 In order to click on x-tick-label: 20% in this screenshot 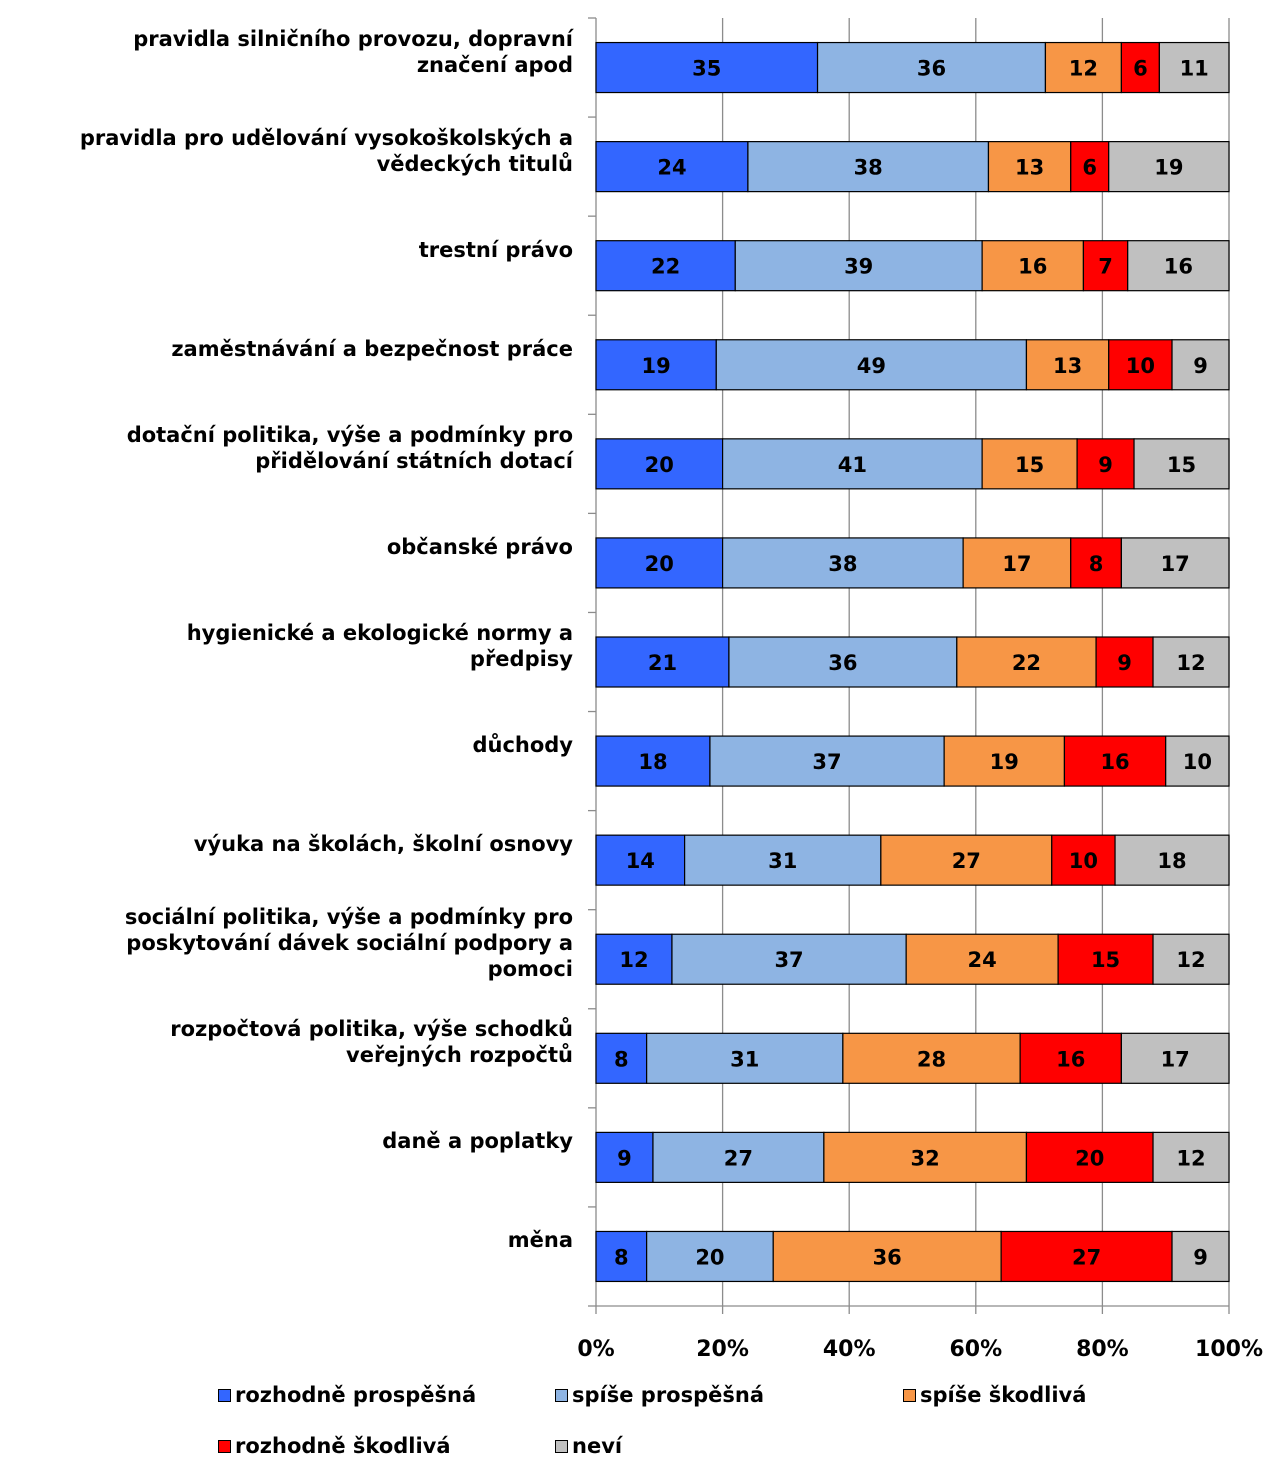, I will do `click(722, 1349)`.